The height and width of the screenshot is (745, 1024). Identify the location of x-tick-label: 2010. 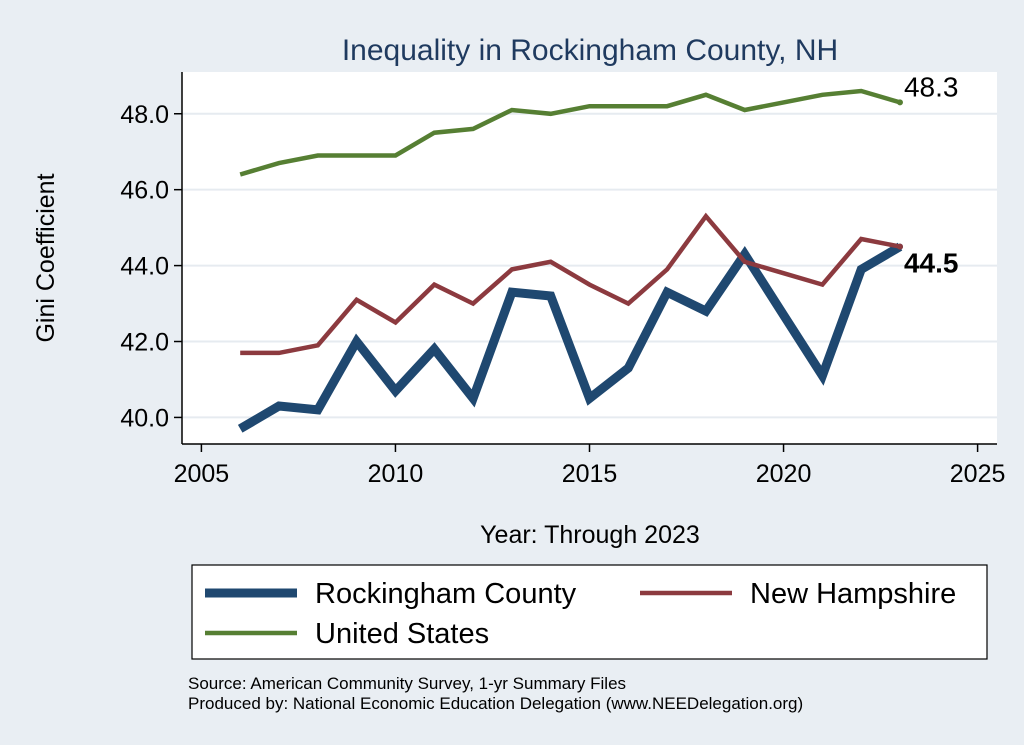
(396, 474).